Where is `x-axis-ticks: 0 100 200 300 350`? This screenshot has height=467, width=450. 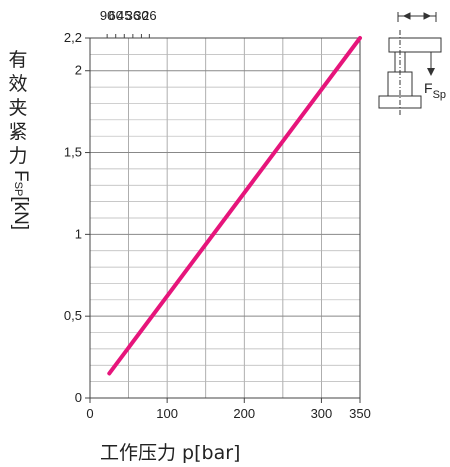 x-axis-ticks: 0 100 200 300 350 is located at coordinates (228, 409).